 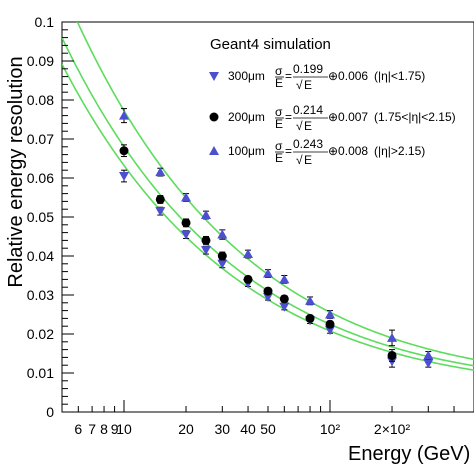 I want to click on x-tick-label: 10, so click(x=124, y=429).